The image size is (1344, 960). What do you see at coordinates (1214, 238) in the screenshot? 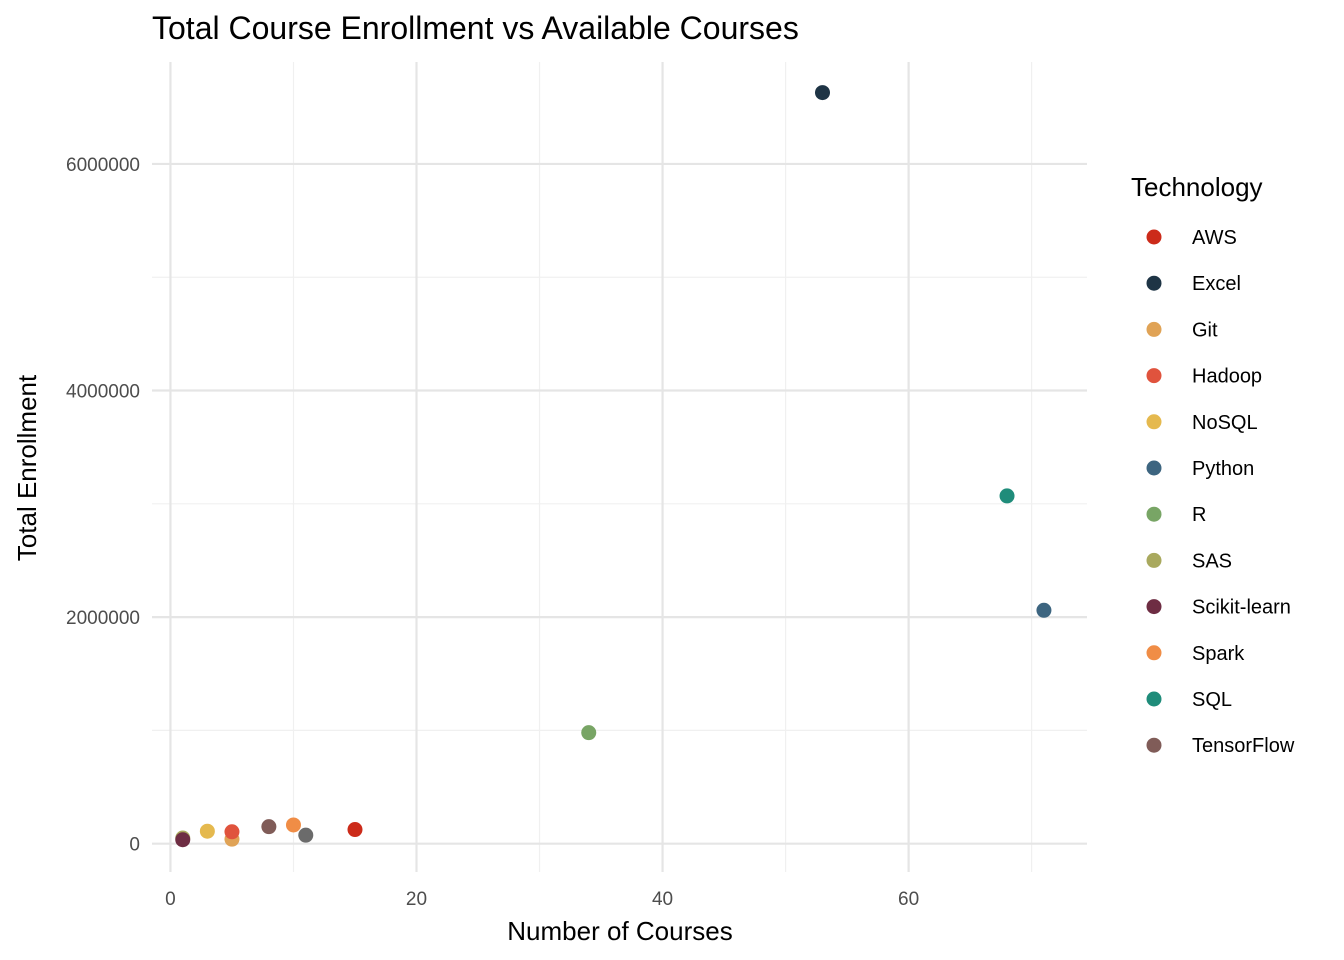
I see `legend-label-aws: AWS` at bounding box center [1214, 238].